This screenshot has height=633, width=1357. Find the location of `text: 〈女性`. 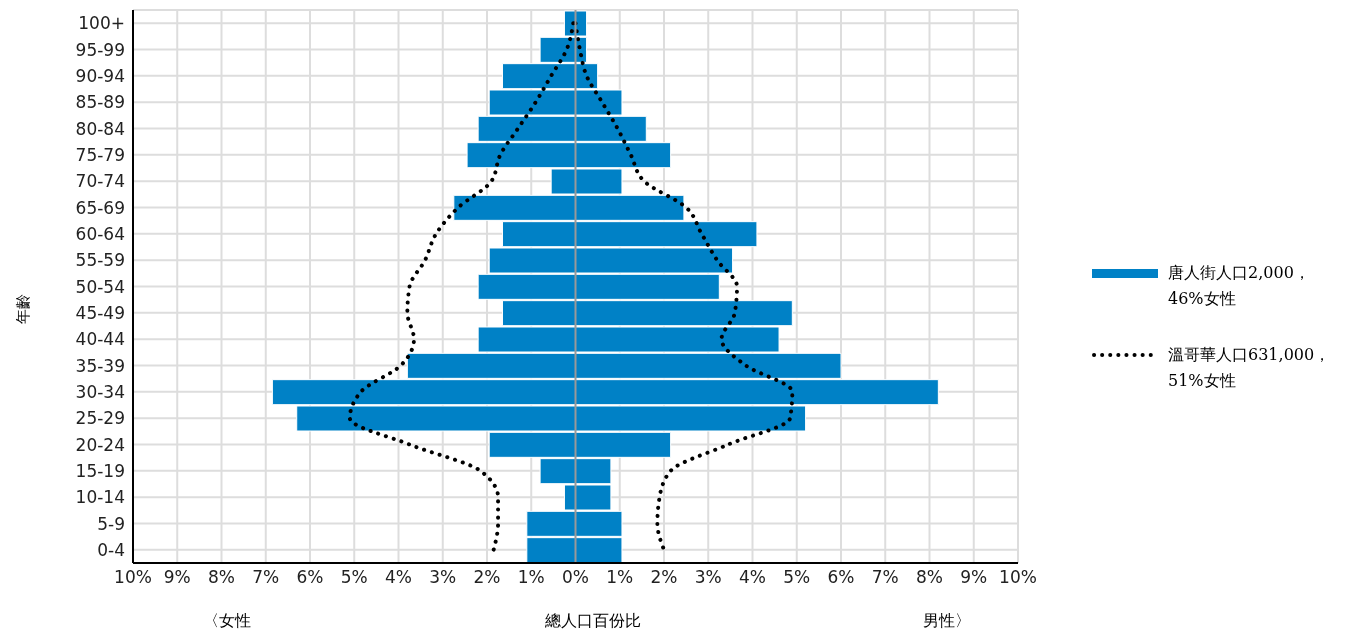

text: 〈女性 is located at coordinates (227, 621).